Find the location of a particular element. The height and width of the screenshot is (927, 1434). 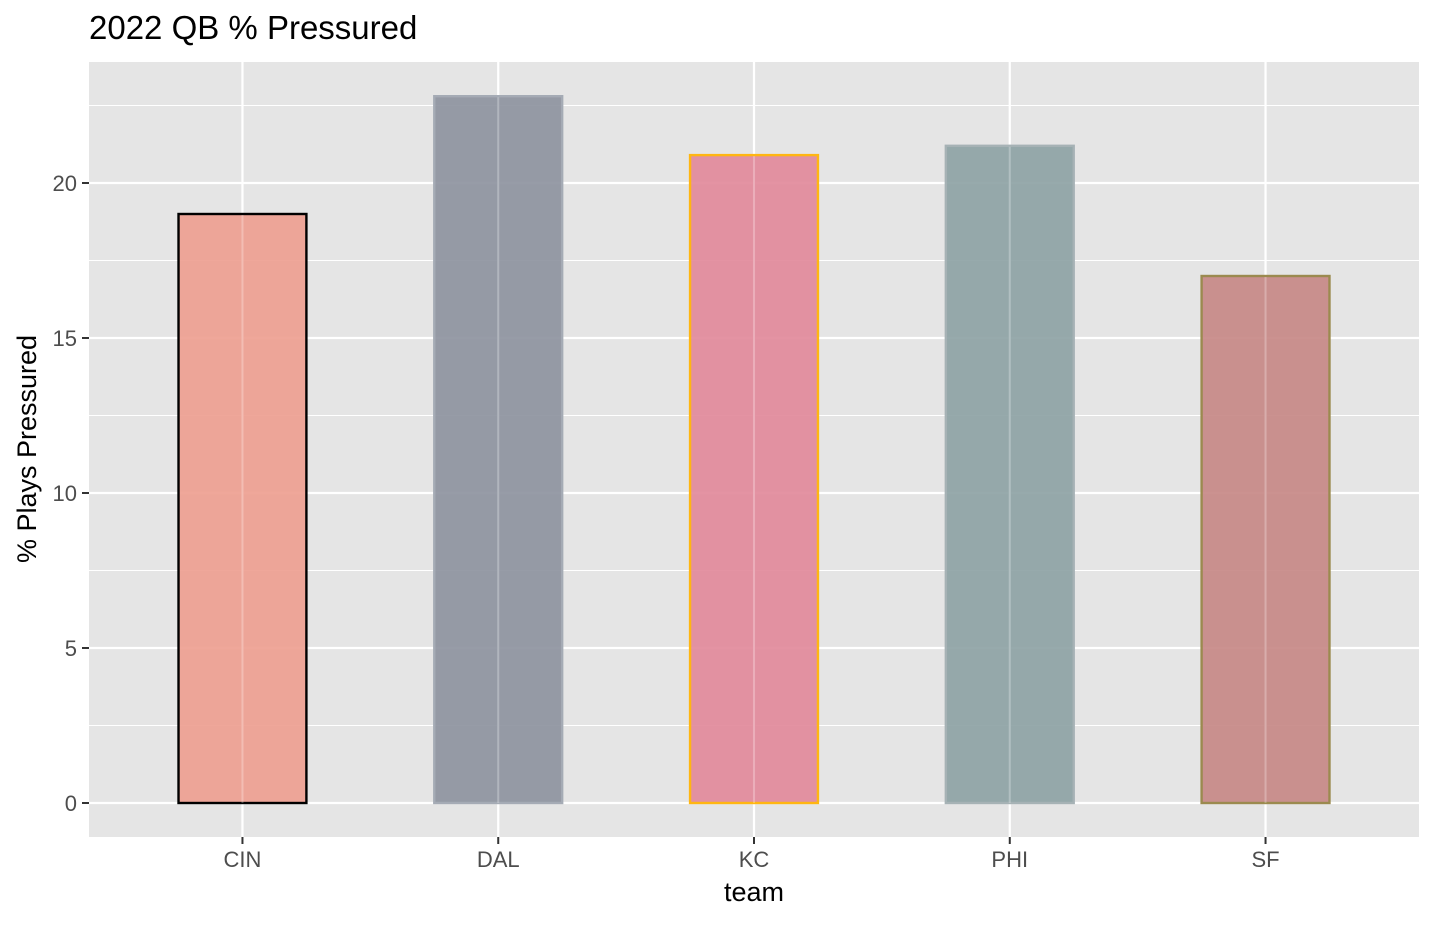

y-tick-label: 0 is located at coordinates (71, 803).